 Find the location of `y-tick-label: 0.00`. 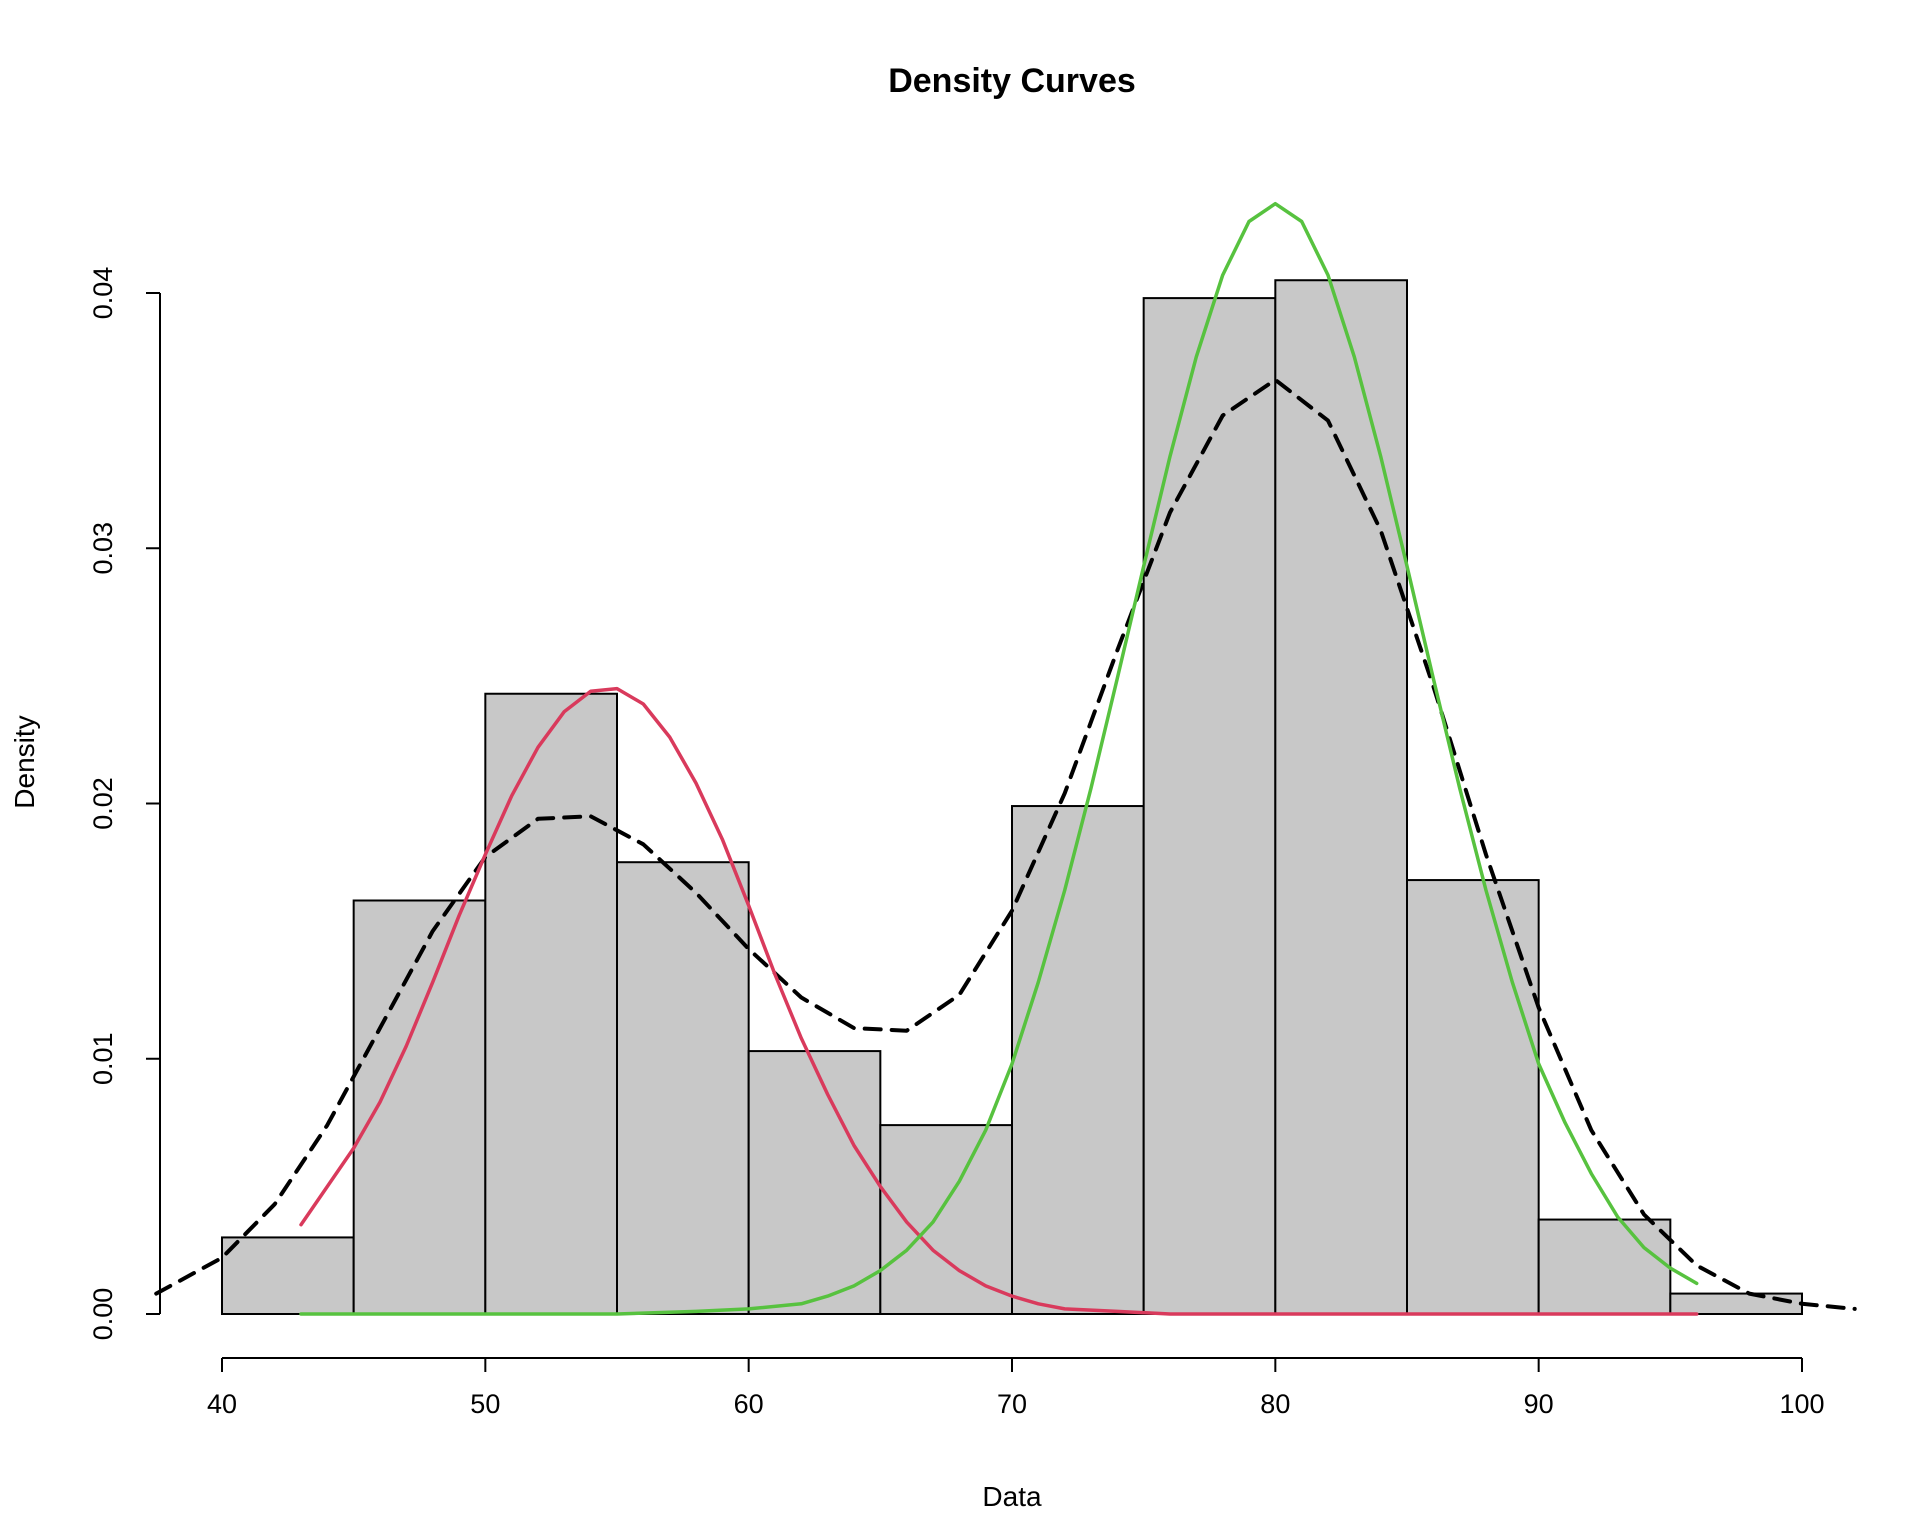

y-tick-label: 0.00 is located at coordinates (103, 1314).